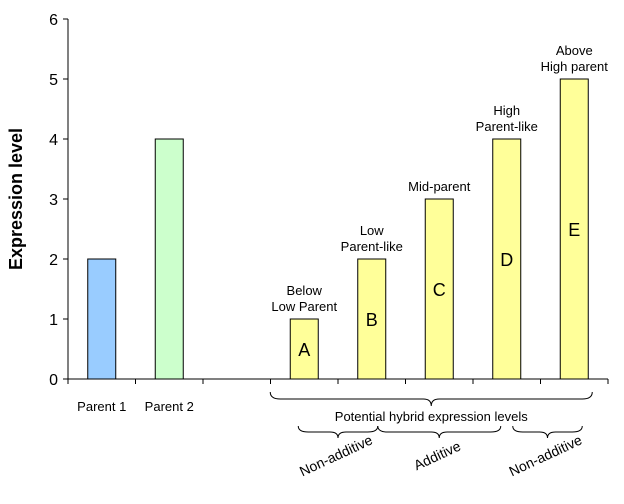  What do you see at coordinates (431, 416) in the screenshot?
I see `group-label: Potential hybrid expression levels` at bounding box center [431, 416].